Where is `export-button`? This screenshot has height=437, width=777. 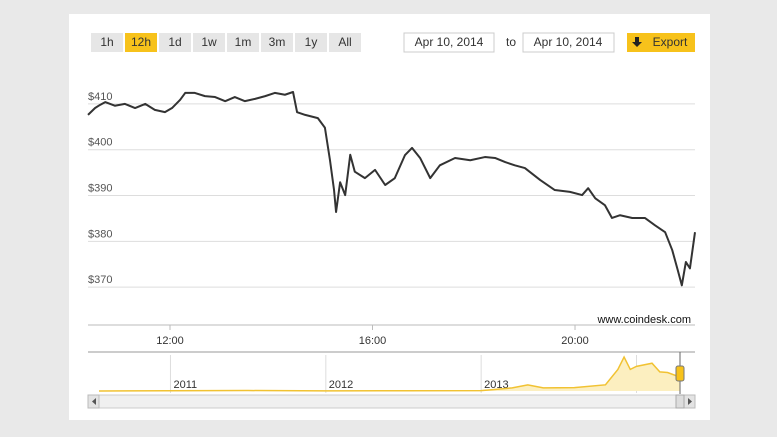 export-button is located at coordinates (661, 42).